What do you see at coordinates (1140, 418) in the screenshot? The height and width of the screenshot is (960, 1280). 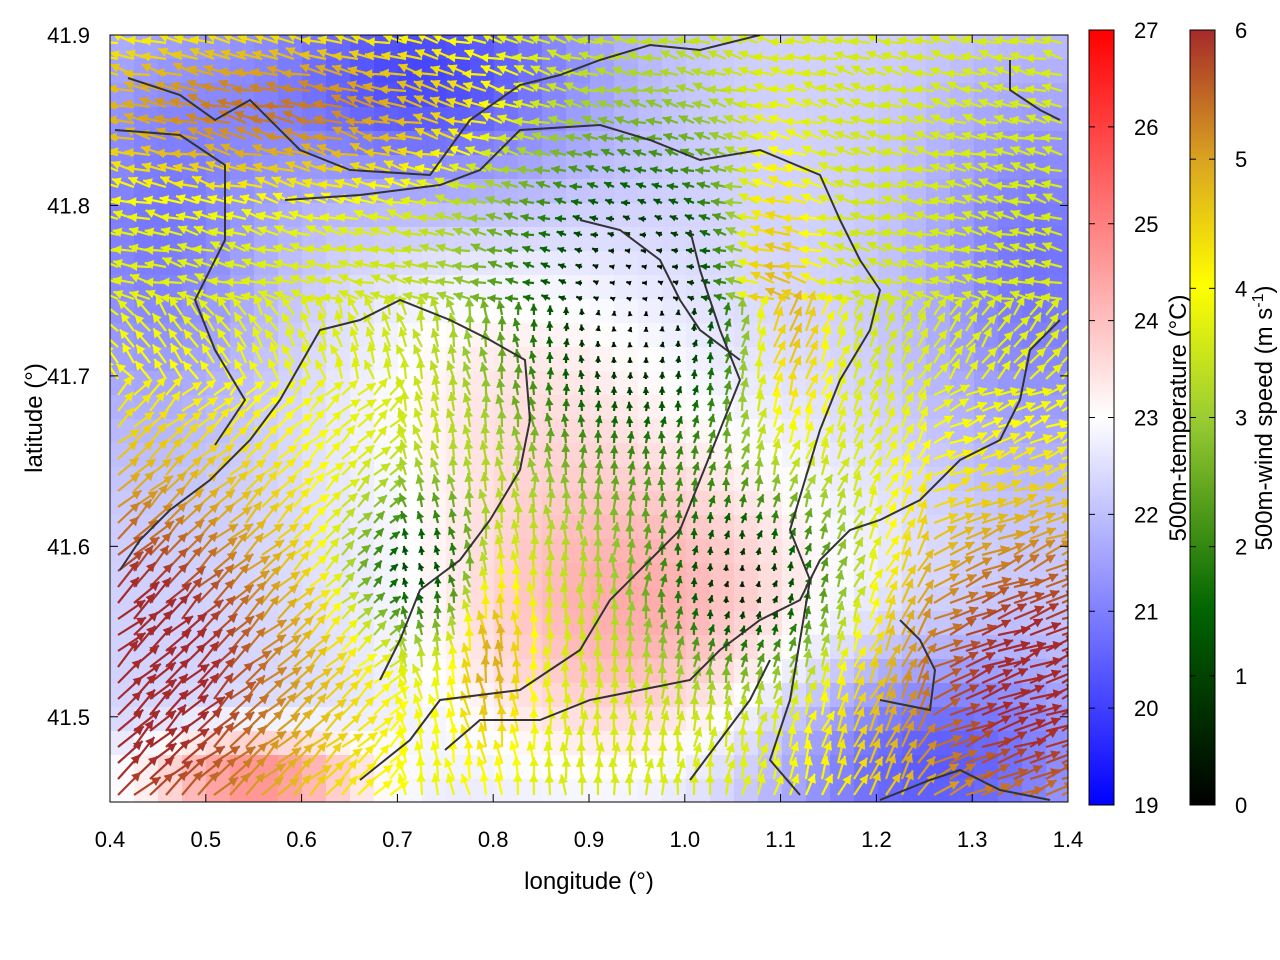 I see `temperature-colorbar: 19 20 21 22 23 24 25 26 27 500m-temperature (°C)` at bounding box center [1140, 418].